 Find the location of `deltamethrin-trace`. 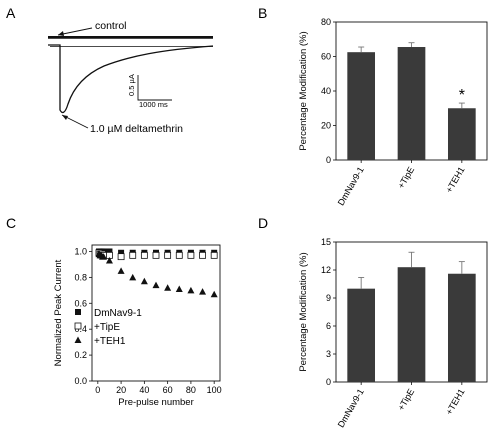

deltamethrin-trace is located at coordinates (131, 79).